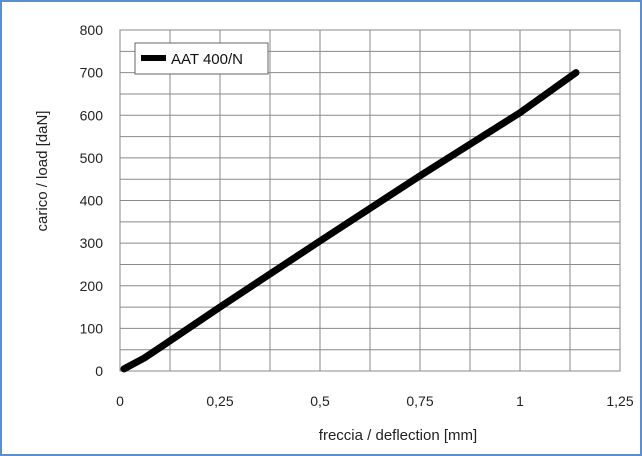 This screenshot has height=456, width=642. I want to click on y-tick-label: 100, so click(92, 328).